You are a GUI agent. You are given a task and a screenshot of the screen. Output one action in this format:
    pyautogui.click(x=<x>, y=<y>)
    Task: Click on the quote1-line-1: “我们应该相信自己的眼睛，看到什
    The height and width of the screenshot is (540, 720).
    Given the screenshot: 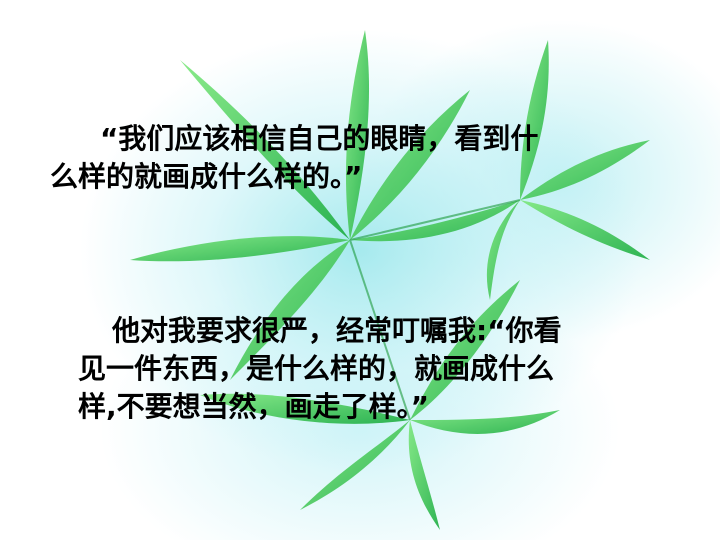 What is the action you would take?
    pyautogui.click(x=319, y=138)
    